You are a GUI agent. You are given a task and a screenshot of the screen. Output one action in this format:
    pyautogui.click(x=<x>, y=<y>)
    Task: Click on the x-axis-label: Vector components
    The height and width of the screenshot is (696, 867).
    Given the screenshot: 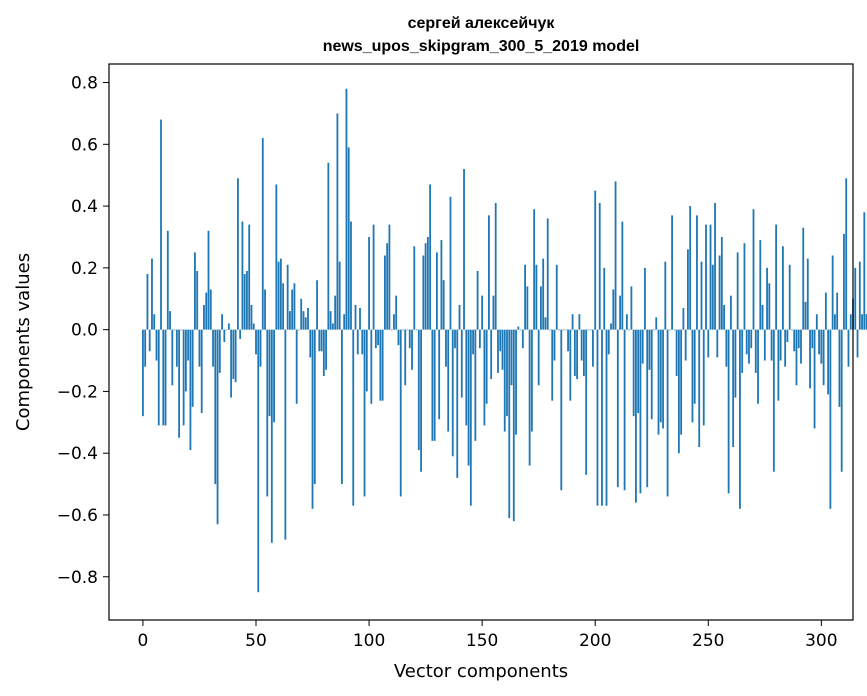 What is the action you would take?
    pyautogui.click(x=481, y=671)
    